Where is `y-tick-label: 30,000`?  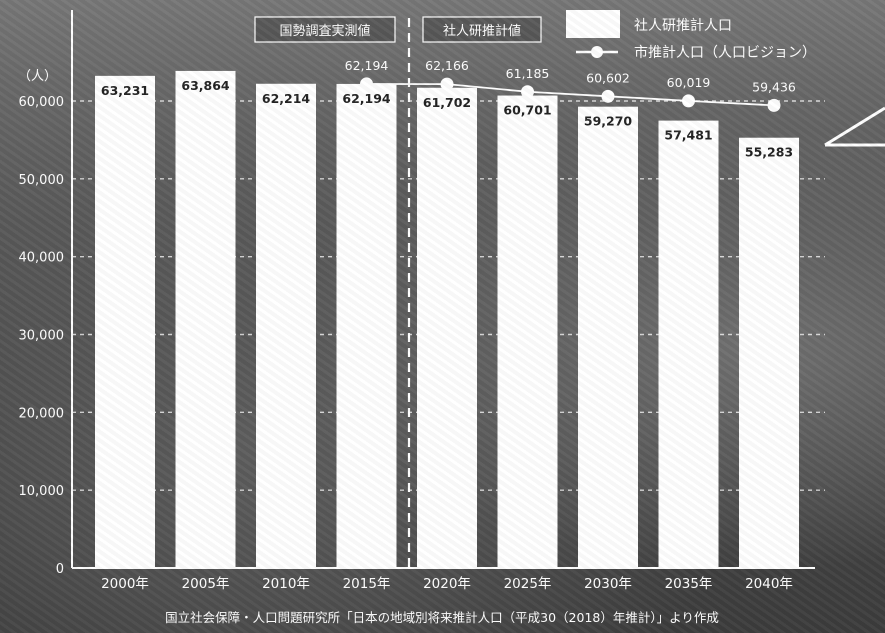 y-tick-label: 30,000 is located at coordinates (42, 336).